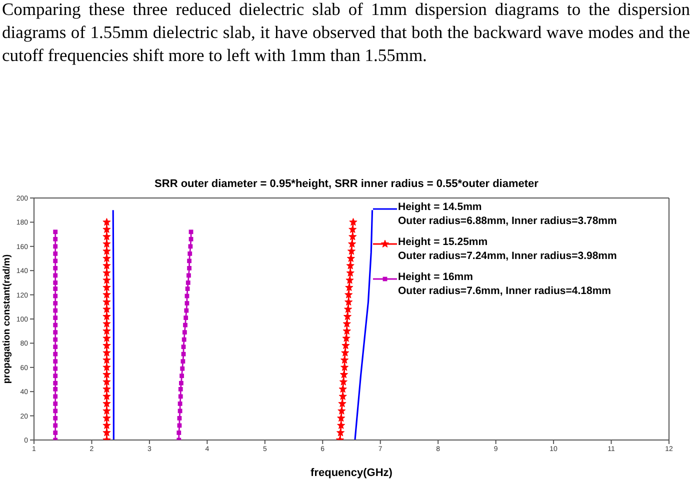  I want to click on legend-label: Height = 14.5mm Outer radius=6.88mm, Inner radius=3.78mm, so click(507, 214).